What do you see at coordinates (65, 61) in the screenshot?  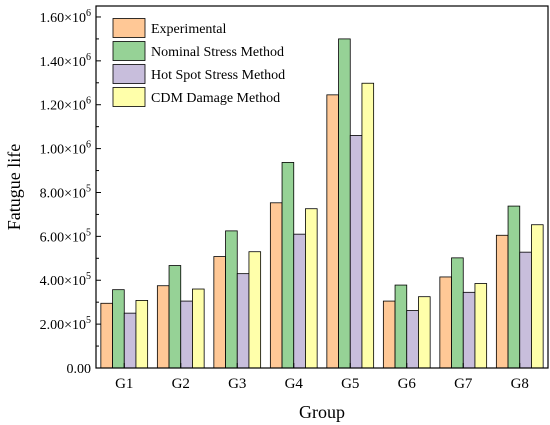 I see `y-tick-label: 1.40×10⁶` at bounding box center [65, 61].